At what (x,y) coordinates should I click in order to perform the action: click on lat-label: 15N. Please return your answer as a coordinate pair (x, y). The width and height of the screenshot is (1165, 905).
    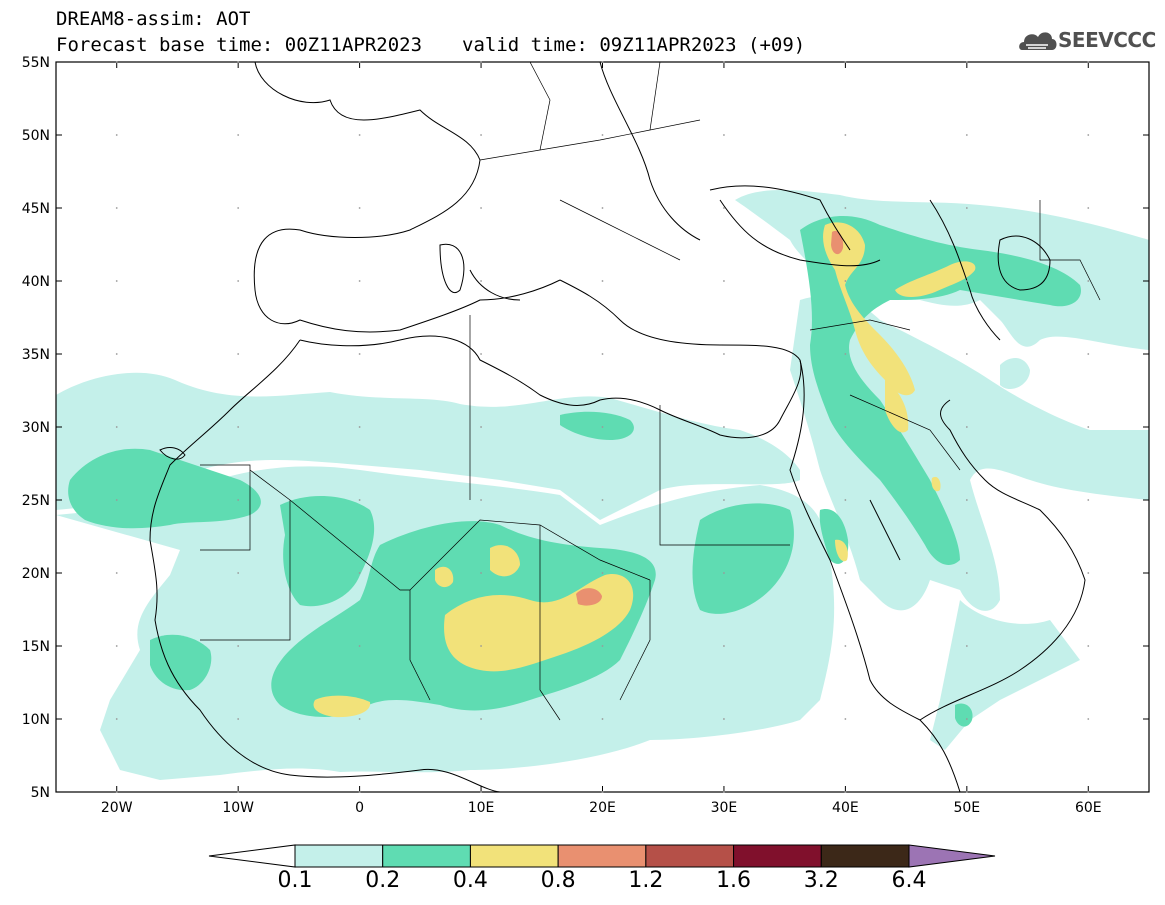
    Looking at the image, I should click on (36, 647).